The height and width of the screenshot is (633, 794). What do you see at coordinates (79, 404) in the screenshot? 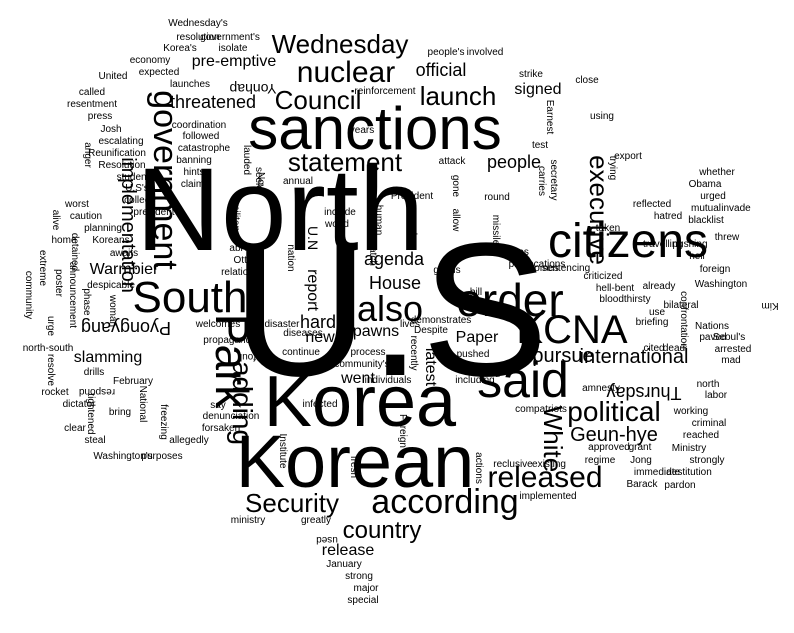
I see `cloud-word: dictator` at bounding box center [79, 404].